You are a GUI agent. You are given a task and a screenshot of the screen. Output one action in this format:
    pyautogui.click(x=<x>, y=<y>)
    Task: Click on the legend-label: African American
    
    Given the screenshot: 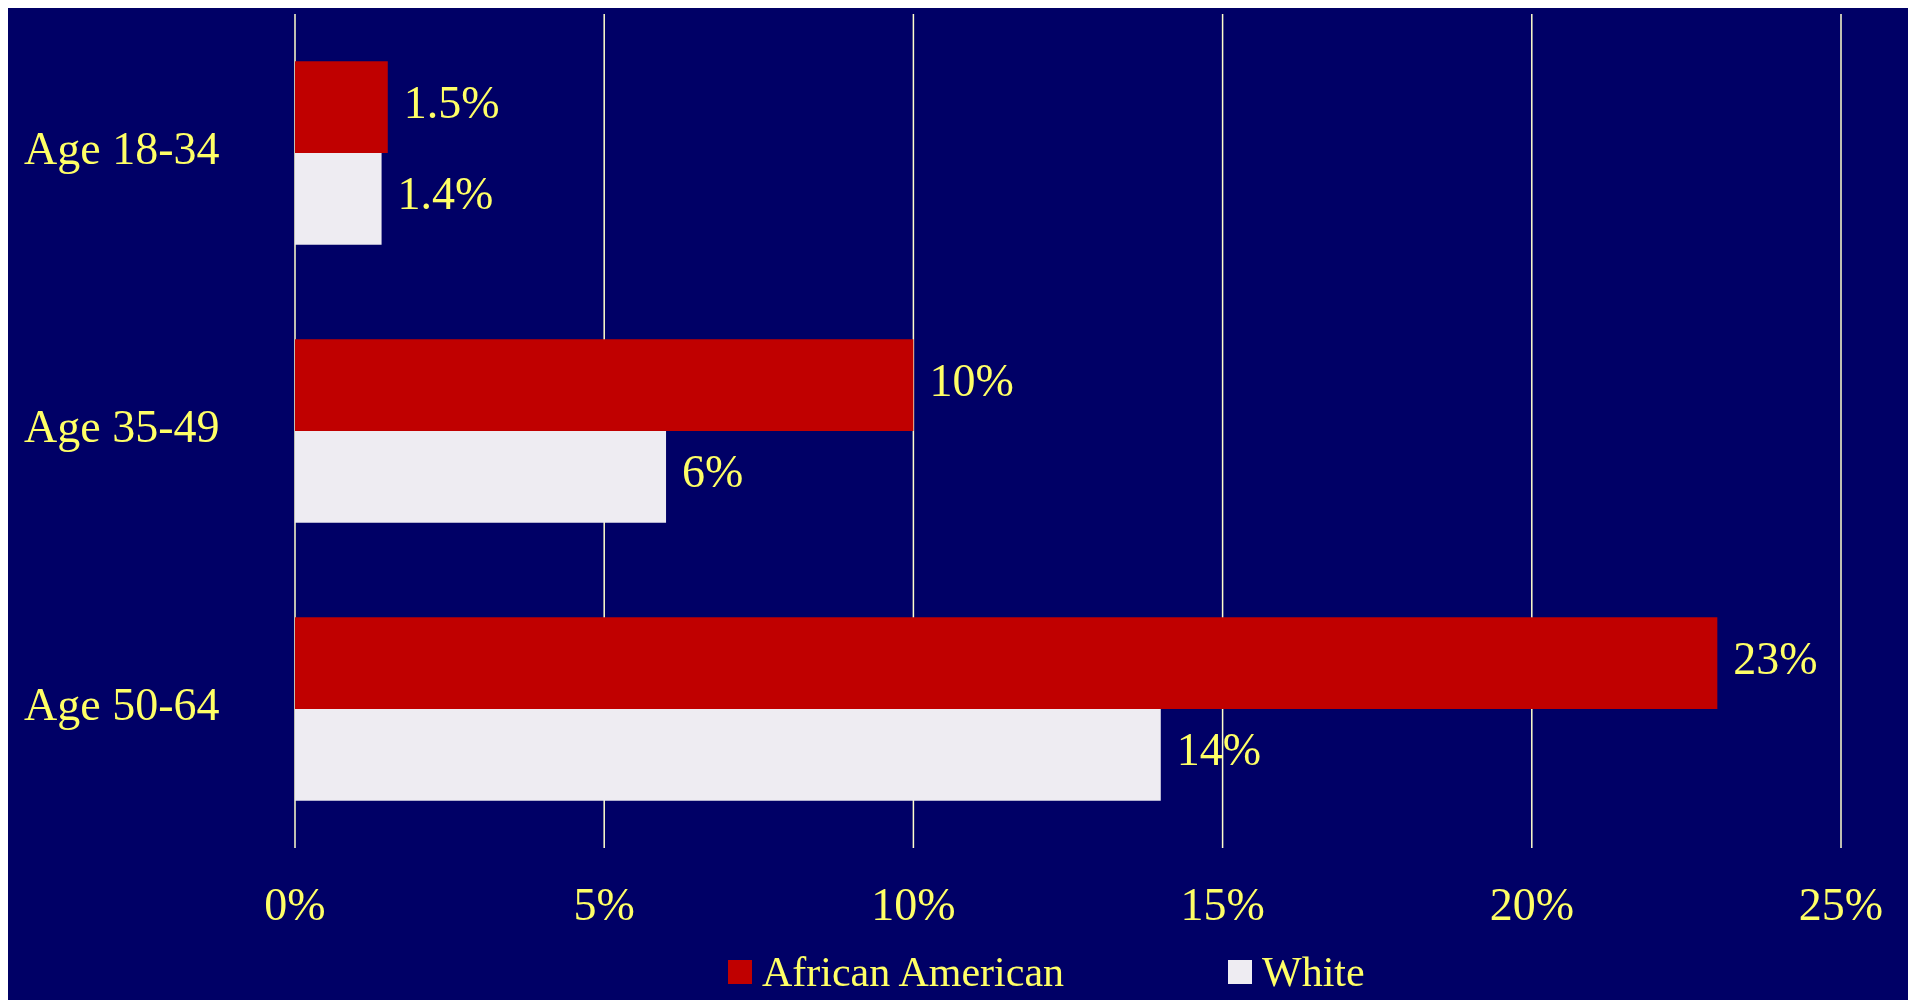 What is the action you would take?
    pyautogui.click(x=913, y=972)
    